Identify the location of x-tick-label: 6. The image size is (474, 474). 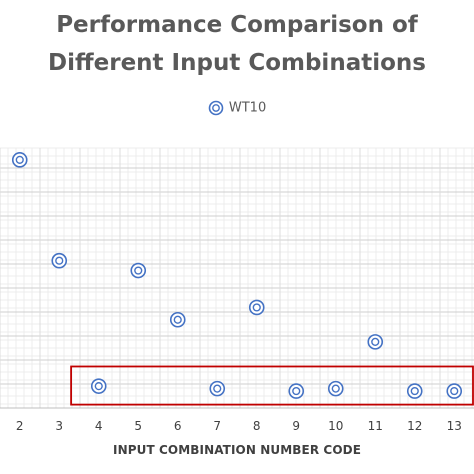
(178, 426).